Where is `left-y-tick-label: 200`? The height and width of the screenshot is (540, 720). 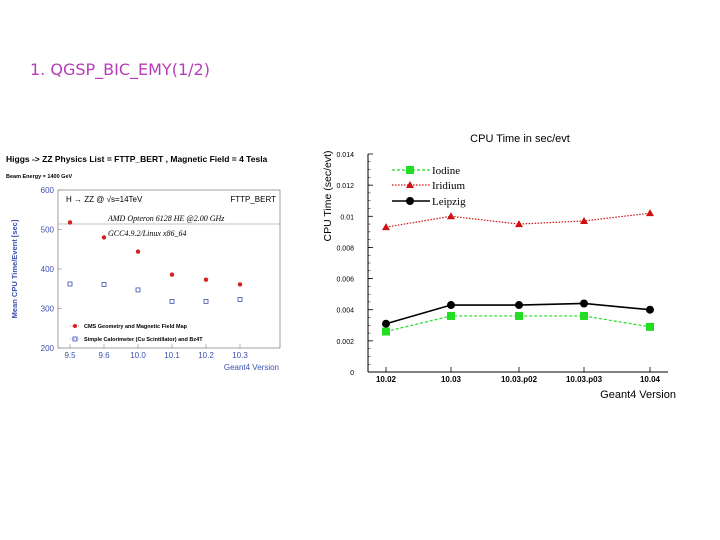 left-y-tick-label: 200 is located at coordinates (48, 348).